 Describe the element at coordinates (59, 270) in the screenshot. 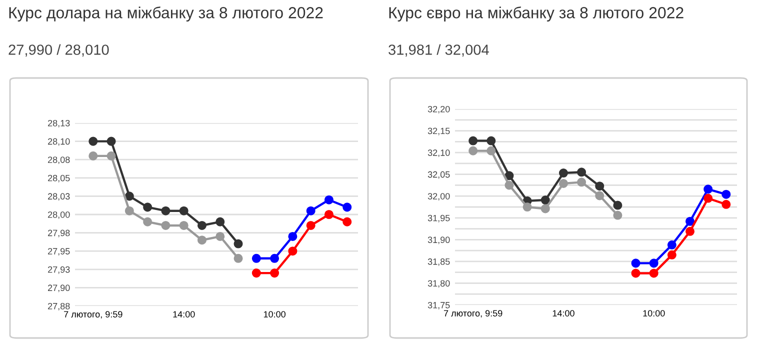

I see `y-tick-label: 27,93` at that location.